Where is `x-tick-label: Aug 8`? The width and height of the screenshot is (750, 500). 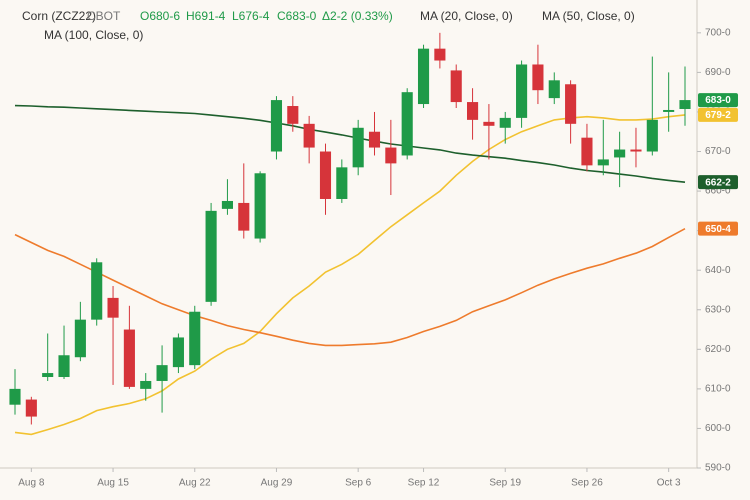
x-tick-label: Aug 8 is located at coordinates (31, 483).